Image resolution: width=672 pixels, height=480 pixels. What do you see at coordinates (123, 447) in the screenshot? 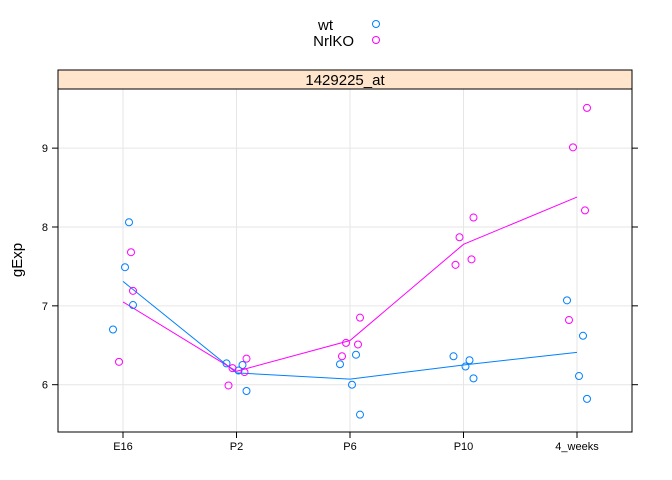
I see `x-tick-label: E16` at bounding box center [123, 447].